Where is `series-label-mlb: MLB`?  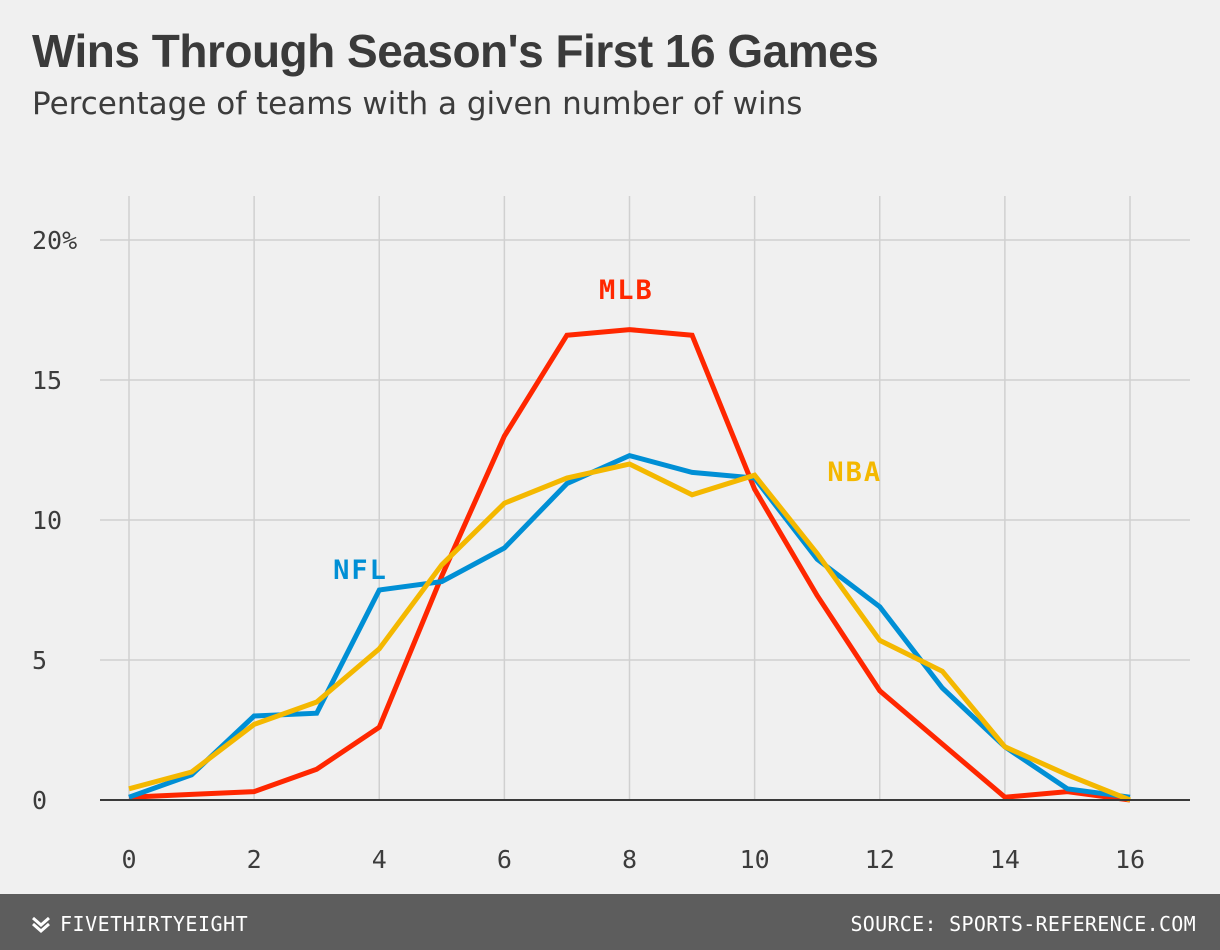 series-label-mlb: MLB is located at coordinates (626, 290).